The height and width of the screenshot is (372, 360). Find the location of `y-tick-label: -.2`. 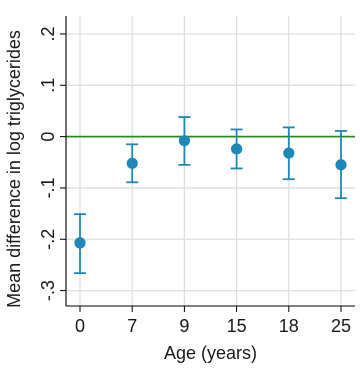

y-tick-label: -.2 is located at coordinates (48, 239).